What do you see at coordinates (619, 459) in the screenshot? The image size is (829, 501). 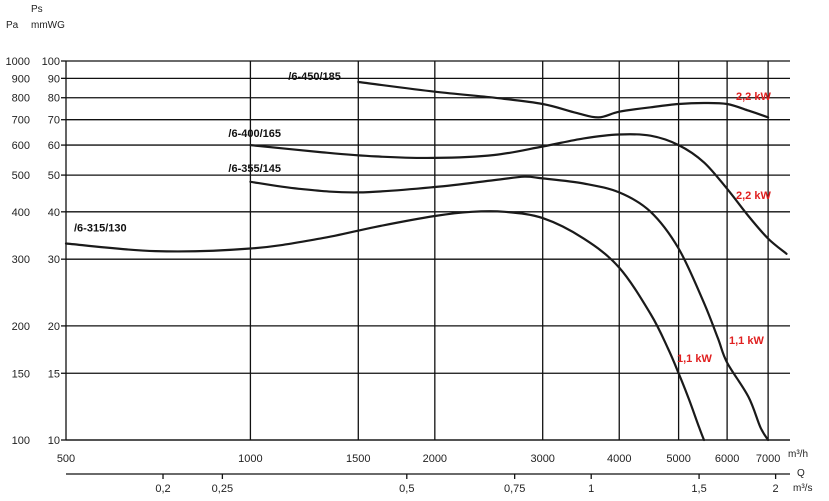 I see `x-tick-label: 4000` at bounding box center [619, 459].